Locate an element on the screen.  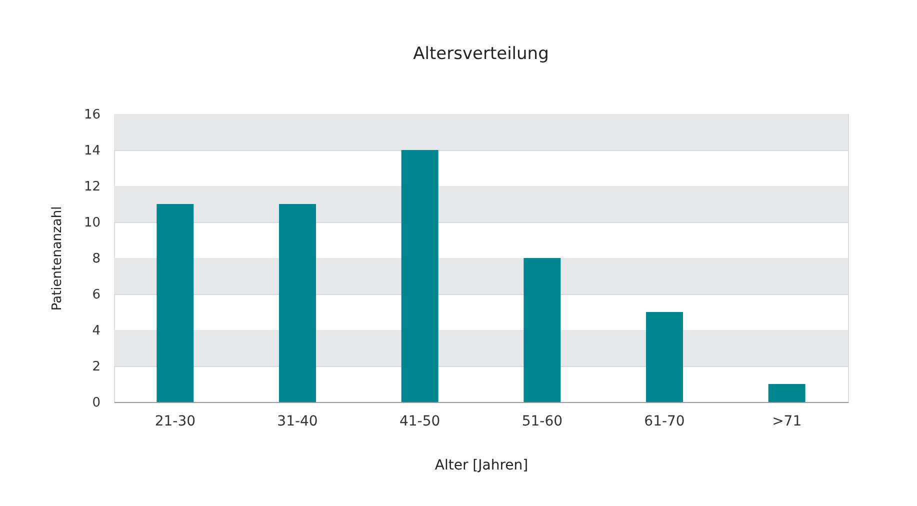
x-tick-label: 61-70 is located at coordinates (664, 422).